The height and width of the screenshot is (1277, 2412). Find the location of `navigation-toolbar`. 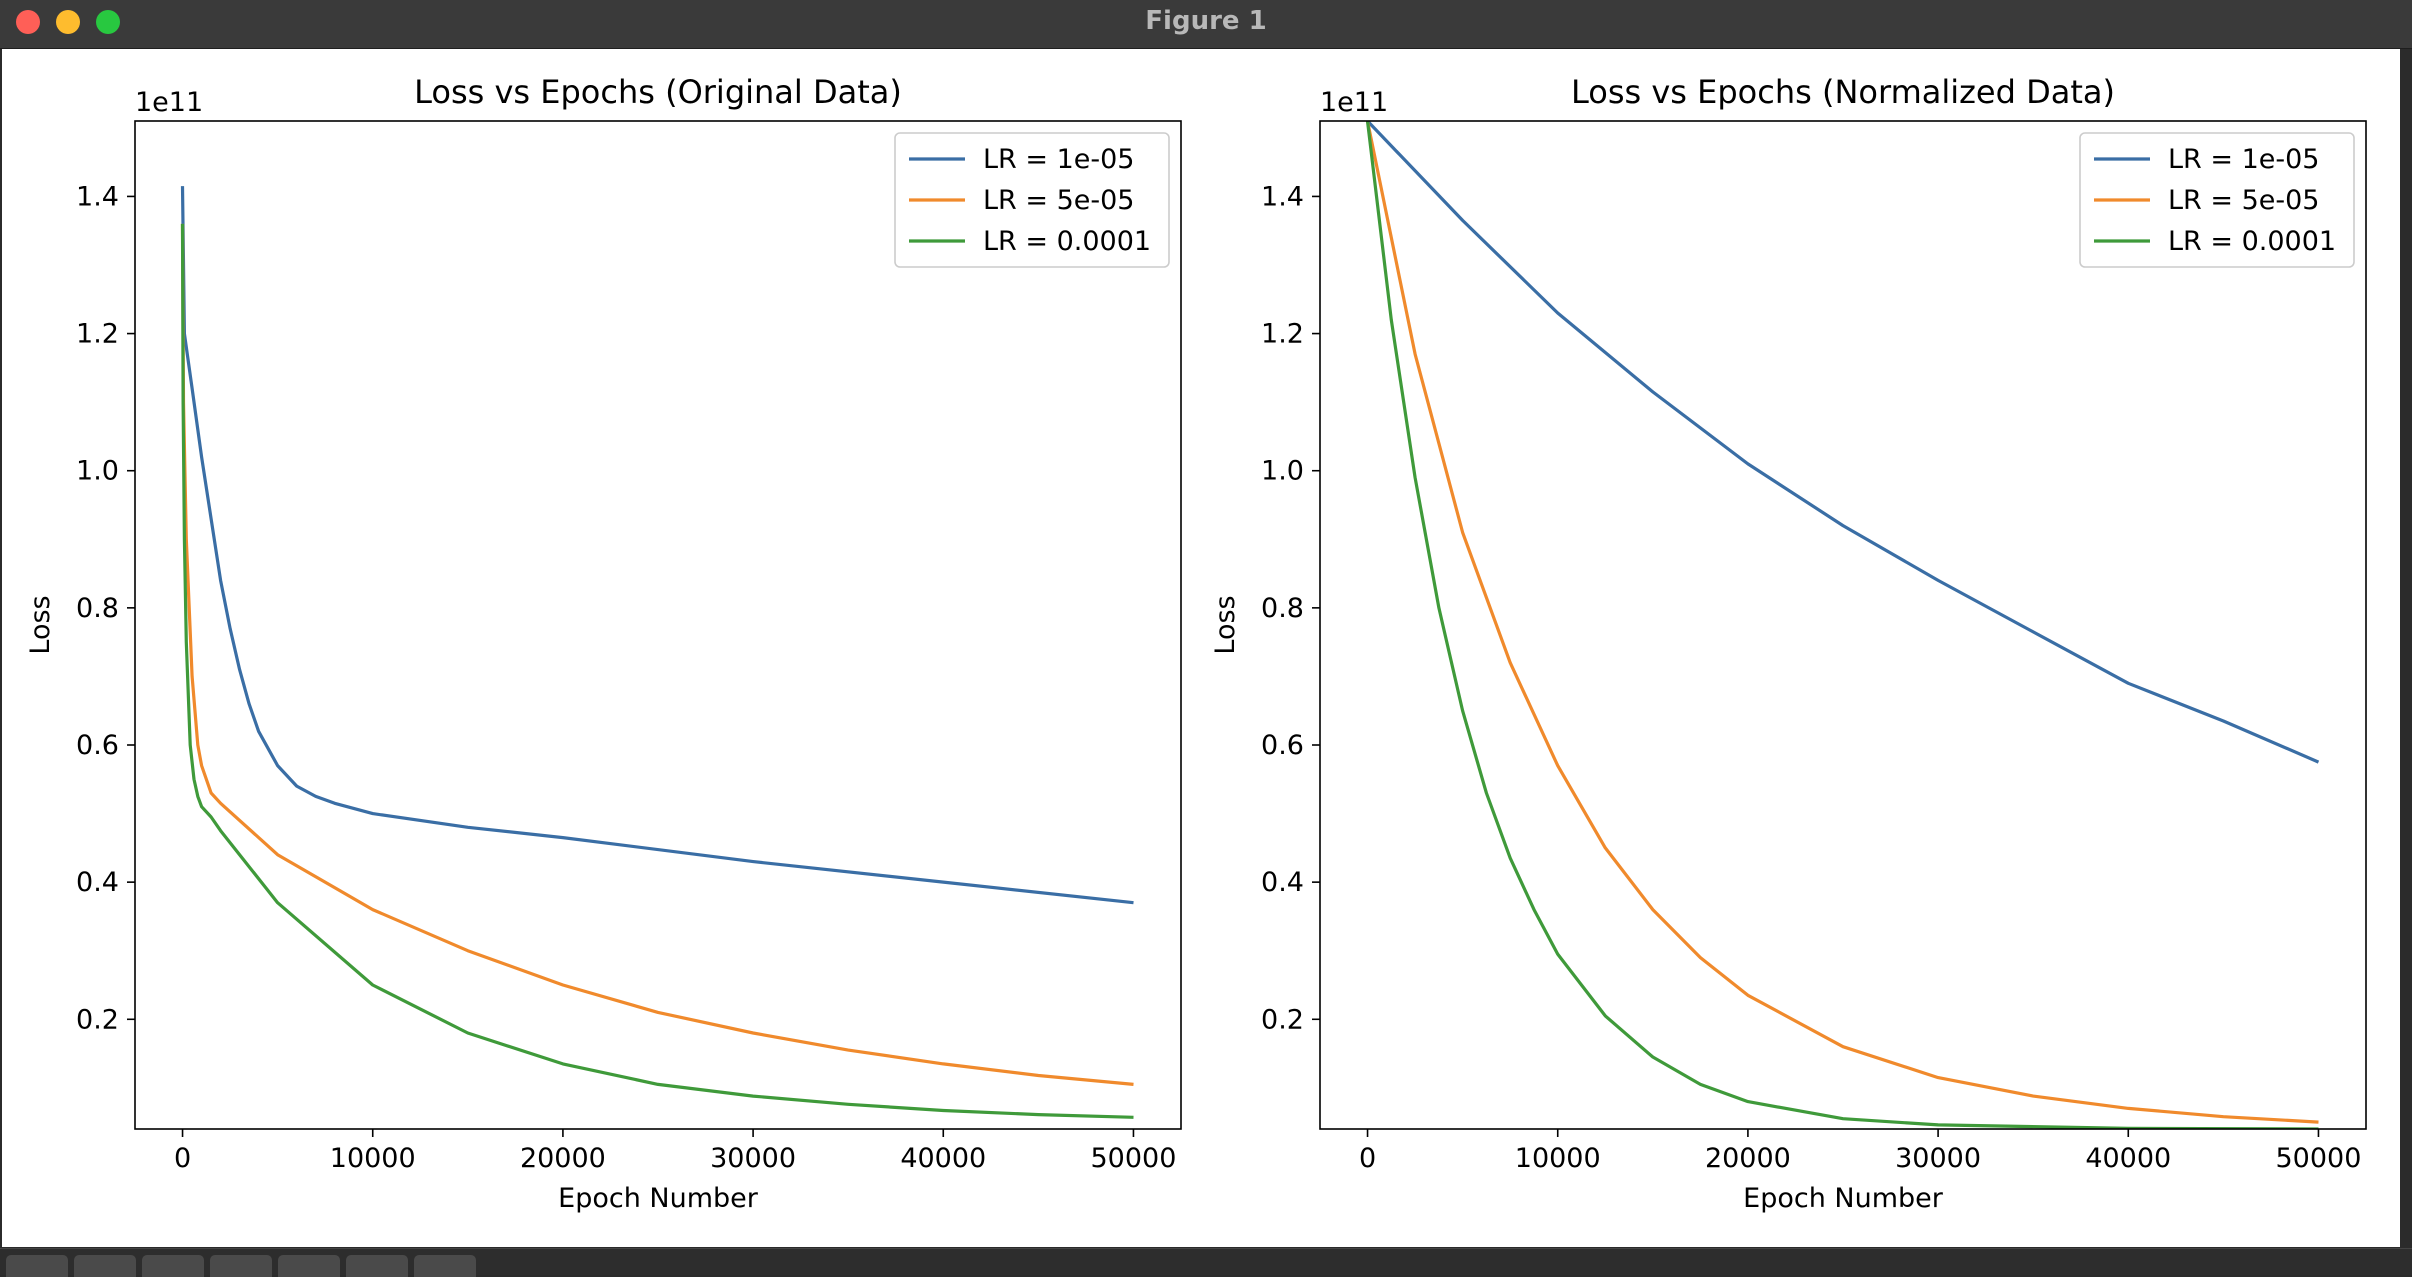

navigation-toolbar is located at coordinates (1206, 1262).